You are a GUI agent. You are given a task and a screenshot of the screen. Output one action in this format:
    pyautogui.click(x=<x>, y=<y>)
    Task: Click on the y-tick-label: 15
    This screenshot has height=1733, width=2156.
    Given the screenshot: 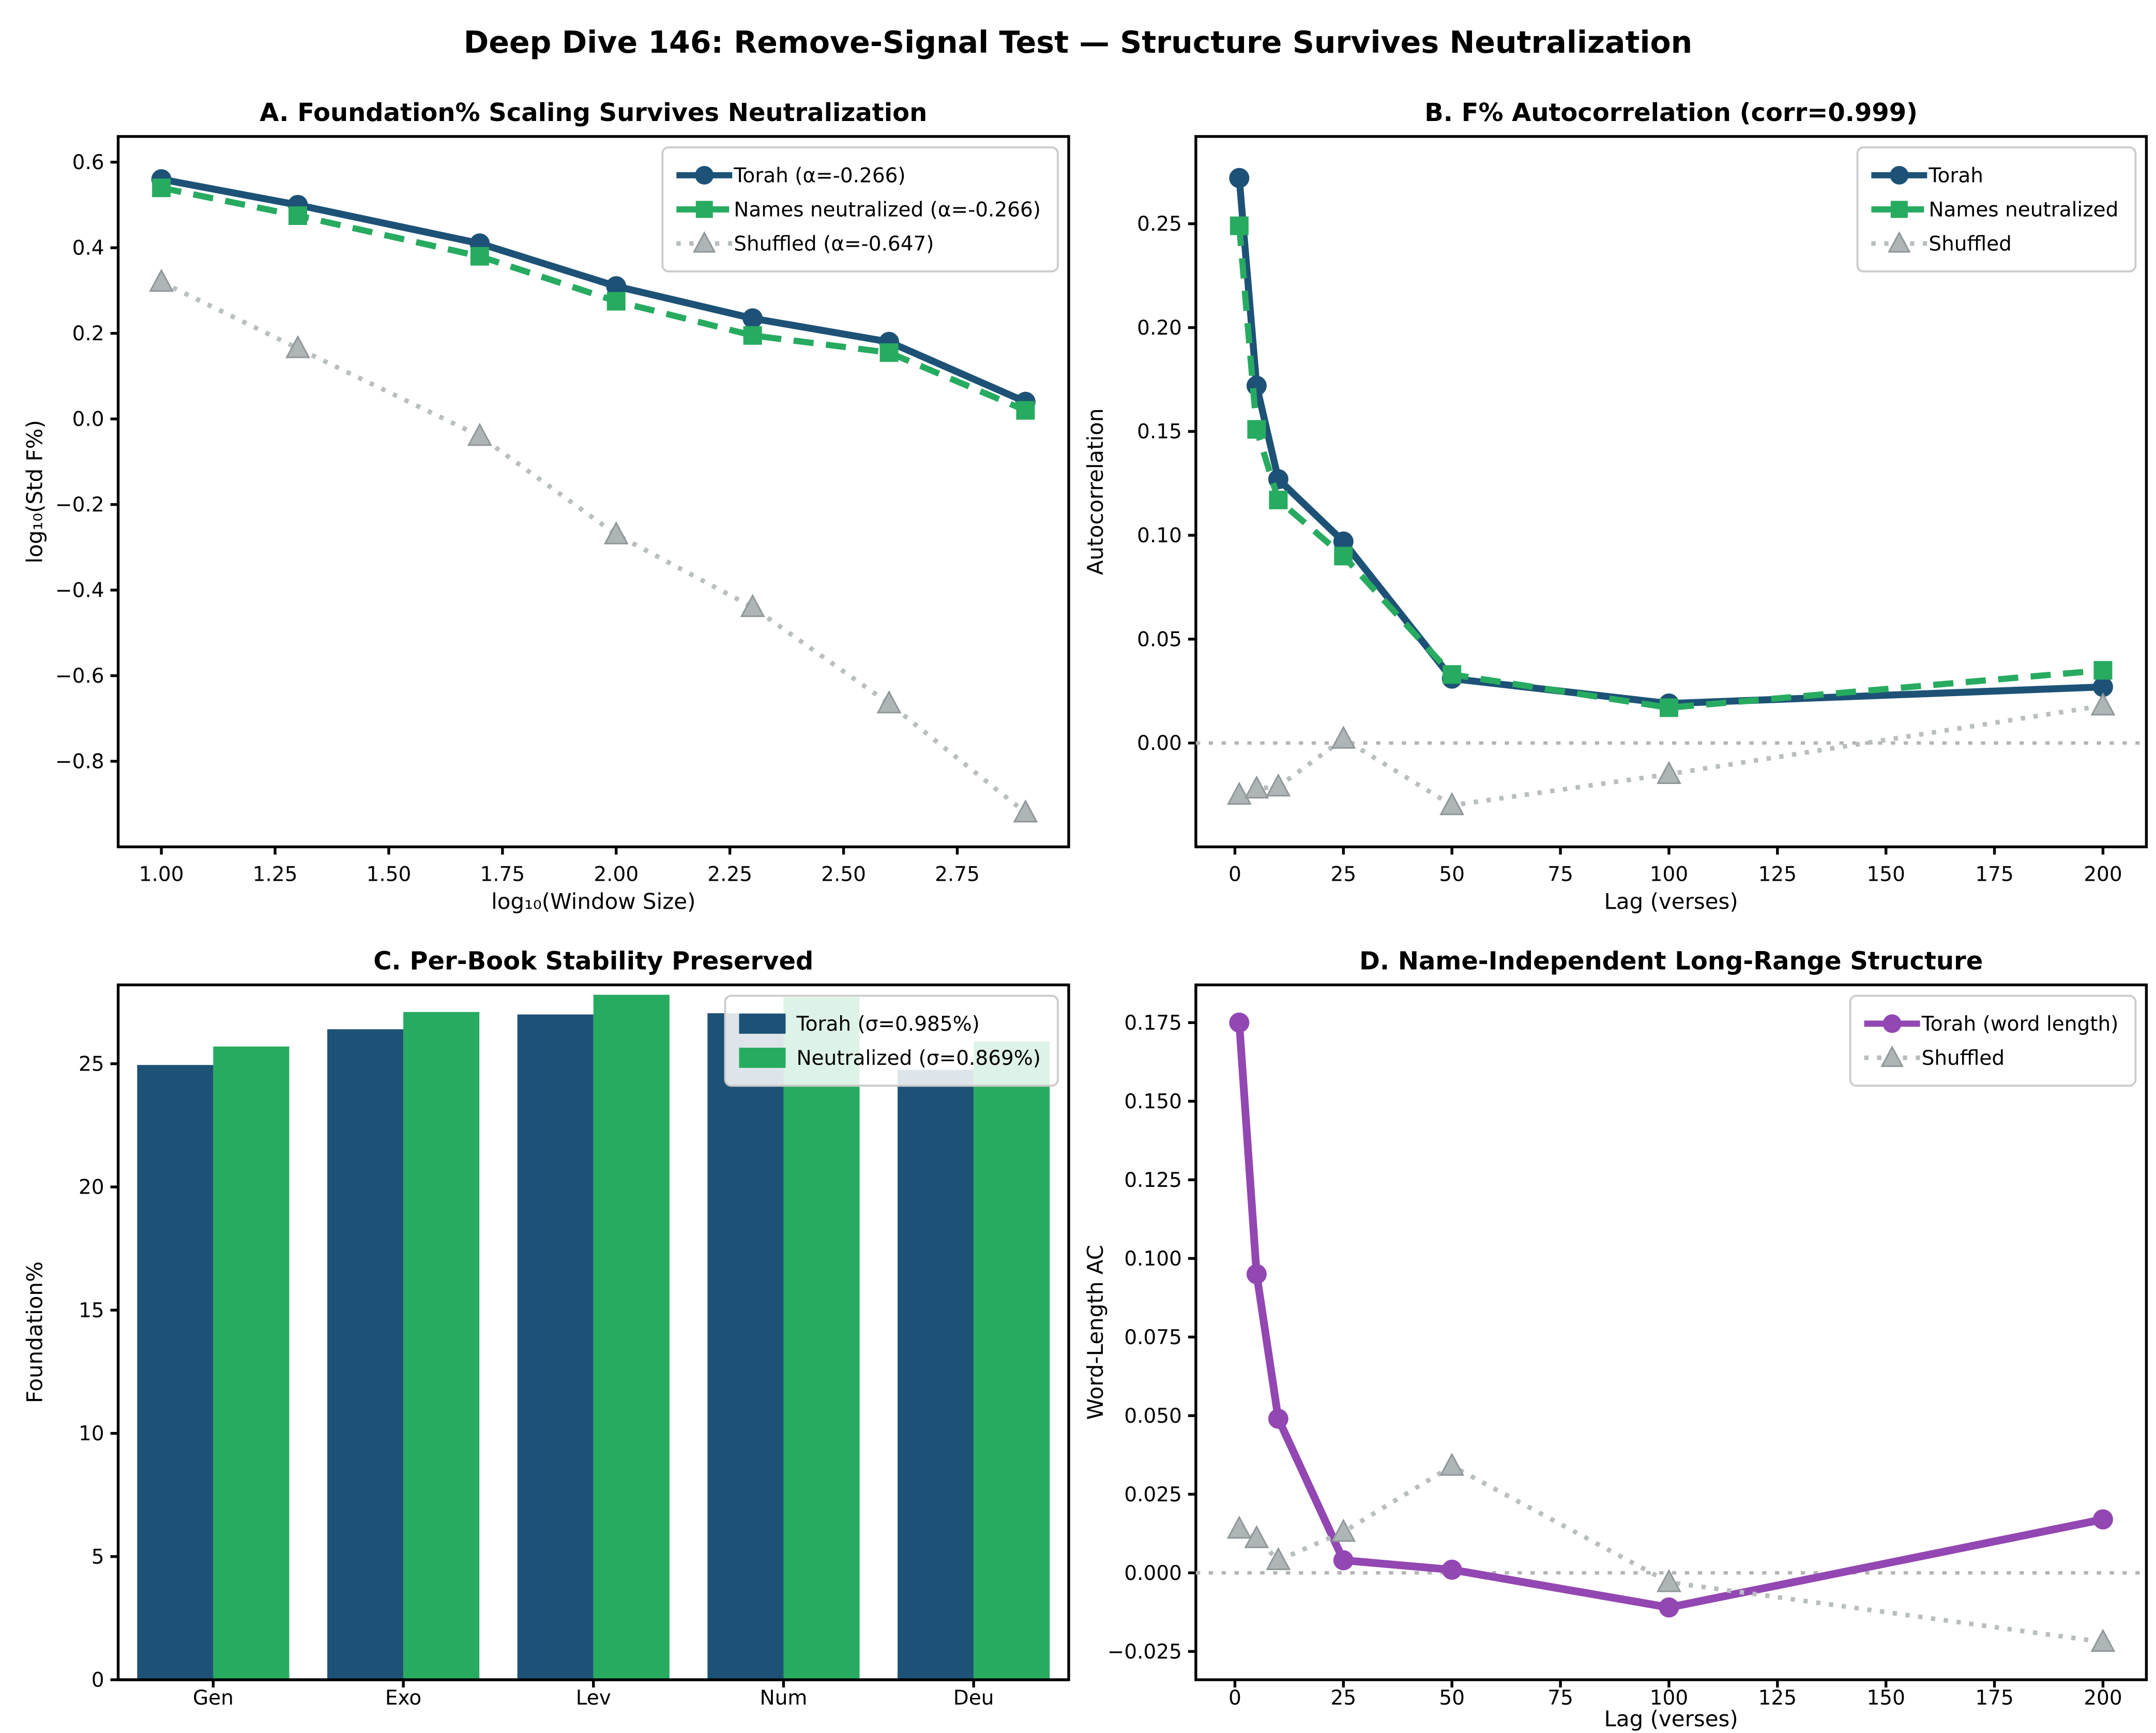 What is the action you would take?
    pyautogui.click(x=91, y=1310)
    